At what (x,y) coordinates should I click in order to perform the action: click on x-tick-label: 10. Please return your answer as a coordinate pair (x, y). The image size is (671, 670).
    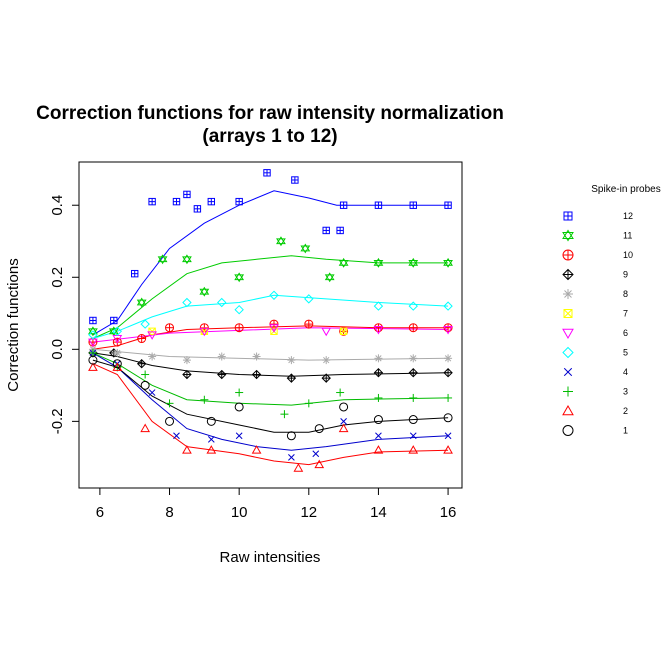
    Looking at the image, I should click on (239, 512).